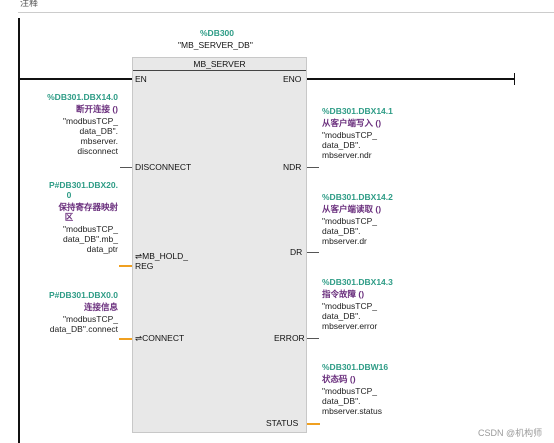  What do you see at coordinates (347, 155) in the screenshot?
I see `ndr-symbol-3: mbserver.ndr` at bounding box center [347, 155].